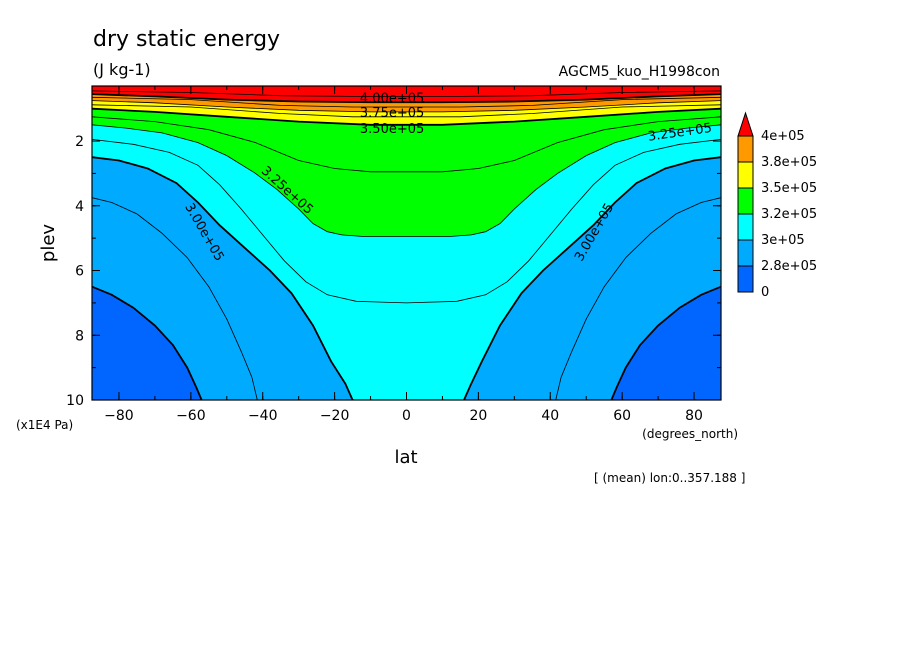 Image resolution: width=904 pixels, height=654 pixels. What do you see at coordinates (186, 39) in the screenshot?
I see `chart-title: dry static energy` at bounding box center [186, 39].